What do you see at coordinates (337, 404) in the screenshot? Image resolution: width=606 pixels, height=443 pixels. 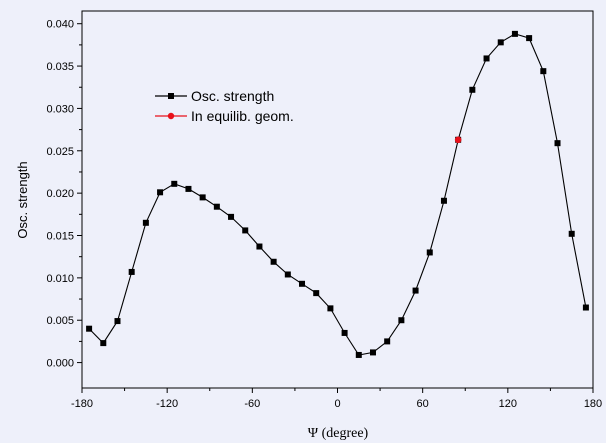 I see `x-tick-label: 0` at bounding box center [337, 404].